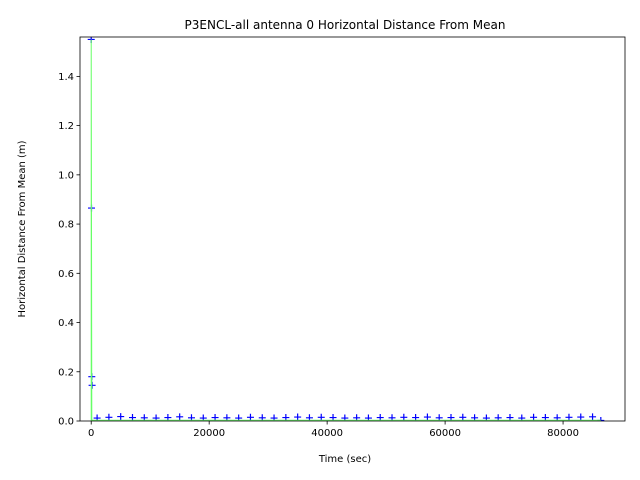  What do you see at coordinates (66, 77) in the screenshot?
I see `y-tick-label: 1.4` at bounding box center [66, 77].